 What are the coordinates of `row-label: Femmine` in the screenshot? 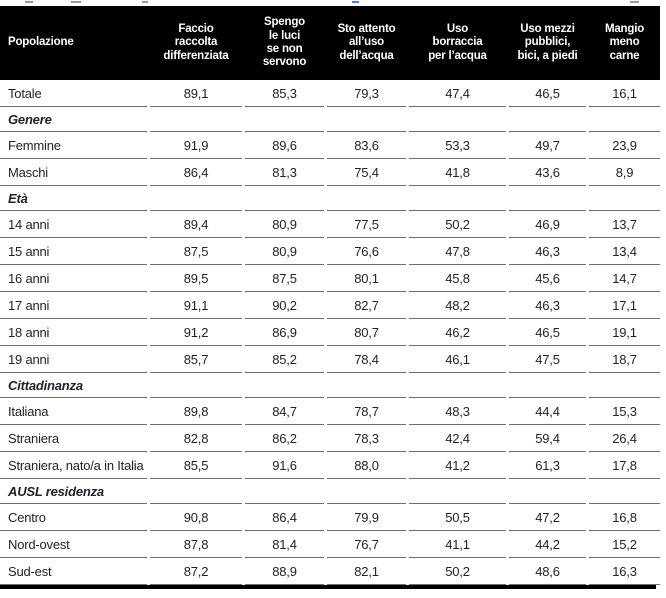 It's located at (73, 145).